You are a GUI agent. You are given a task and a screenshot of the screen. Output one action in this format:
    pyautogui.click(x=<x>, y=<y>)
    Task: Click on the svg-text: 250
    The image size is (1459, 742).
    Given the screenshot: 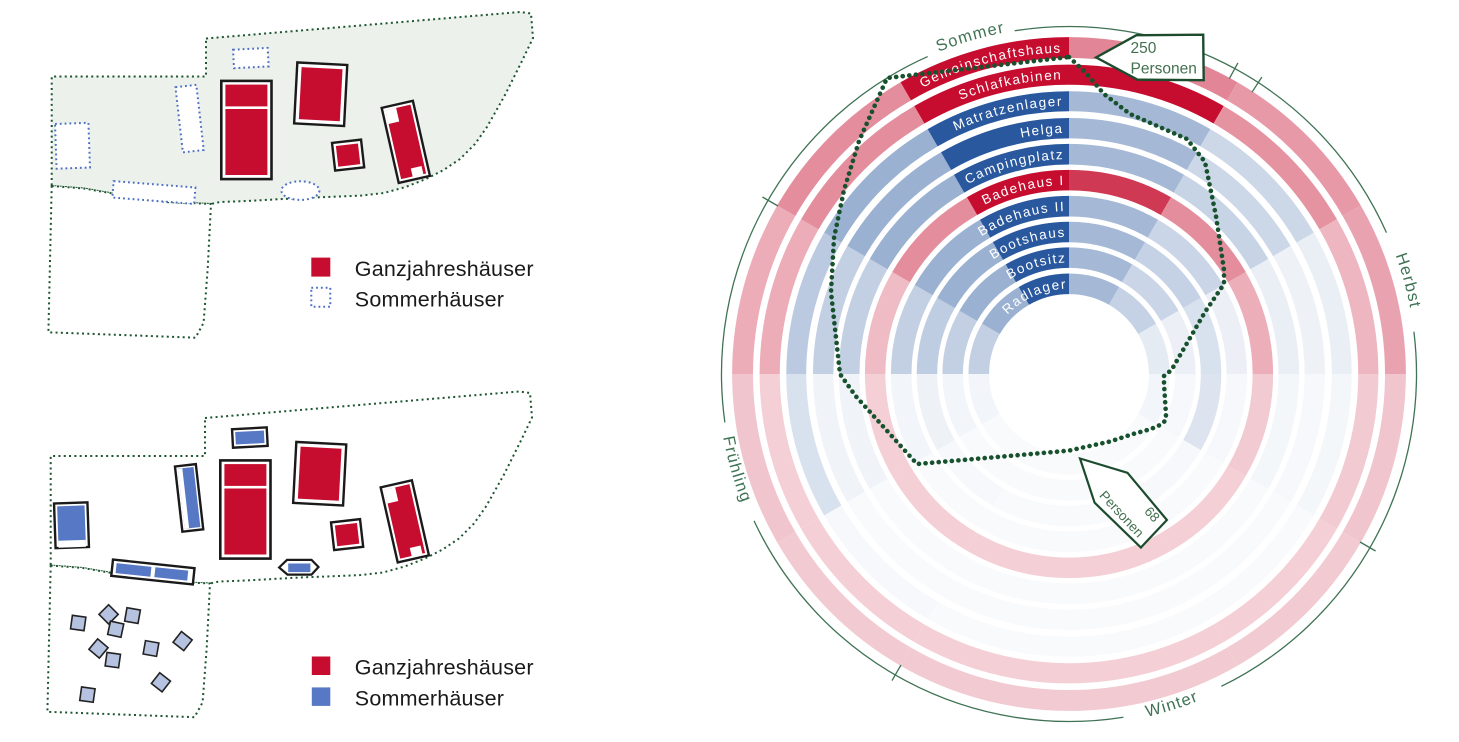 What is the action you would take?
    pyautogui.click(x=1144, y=48)
    